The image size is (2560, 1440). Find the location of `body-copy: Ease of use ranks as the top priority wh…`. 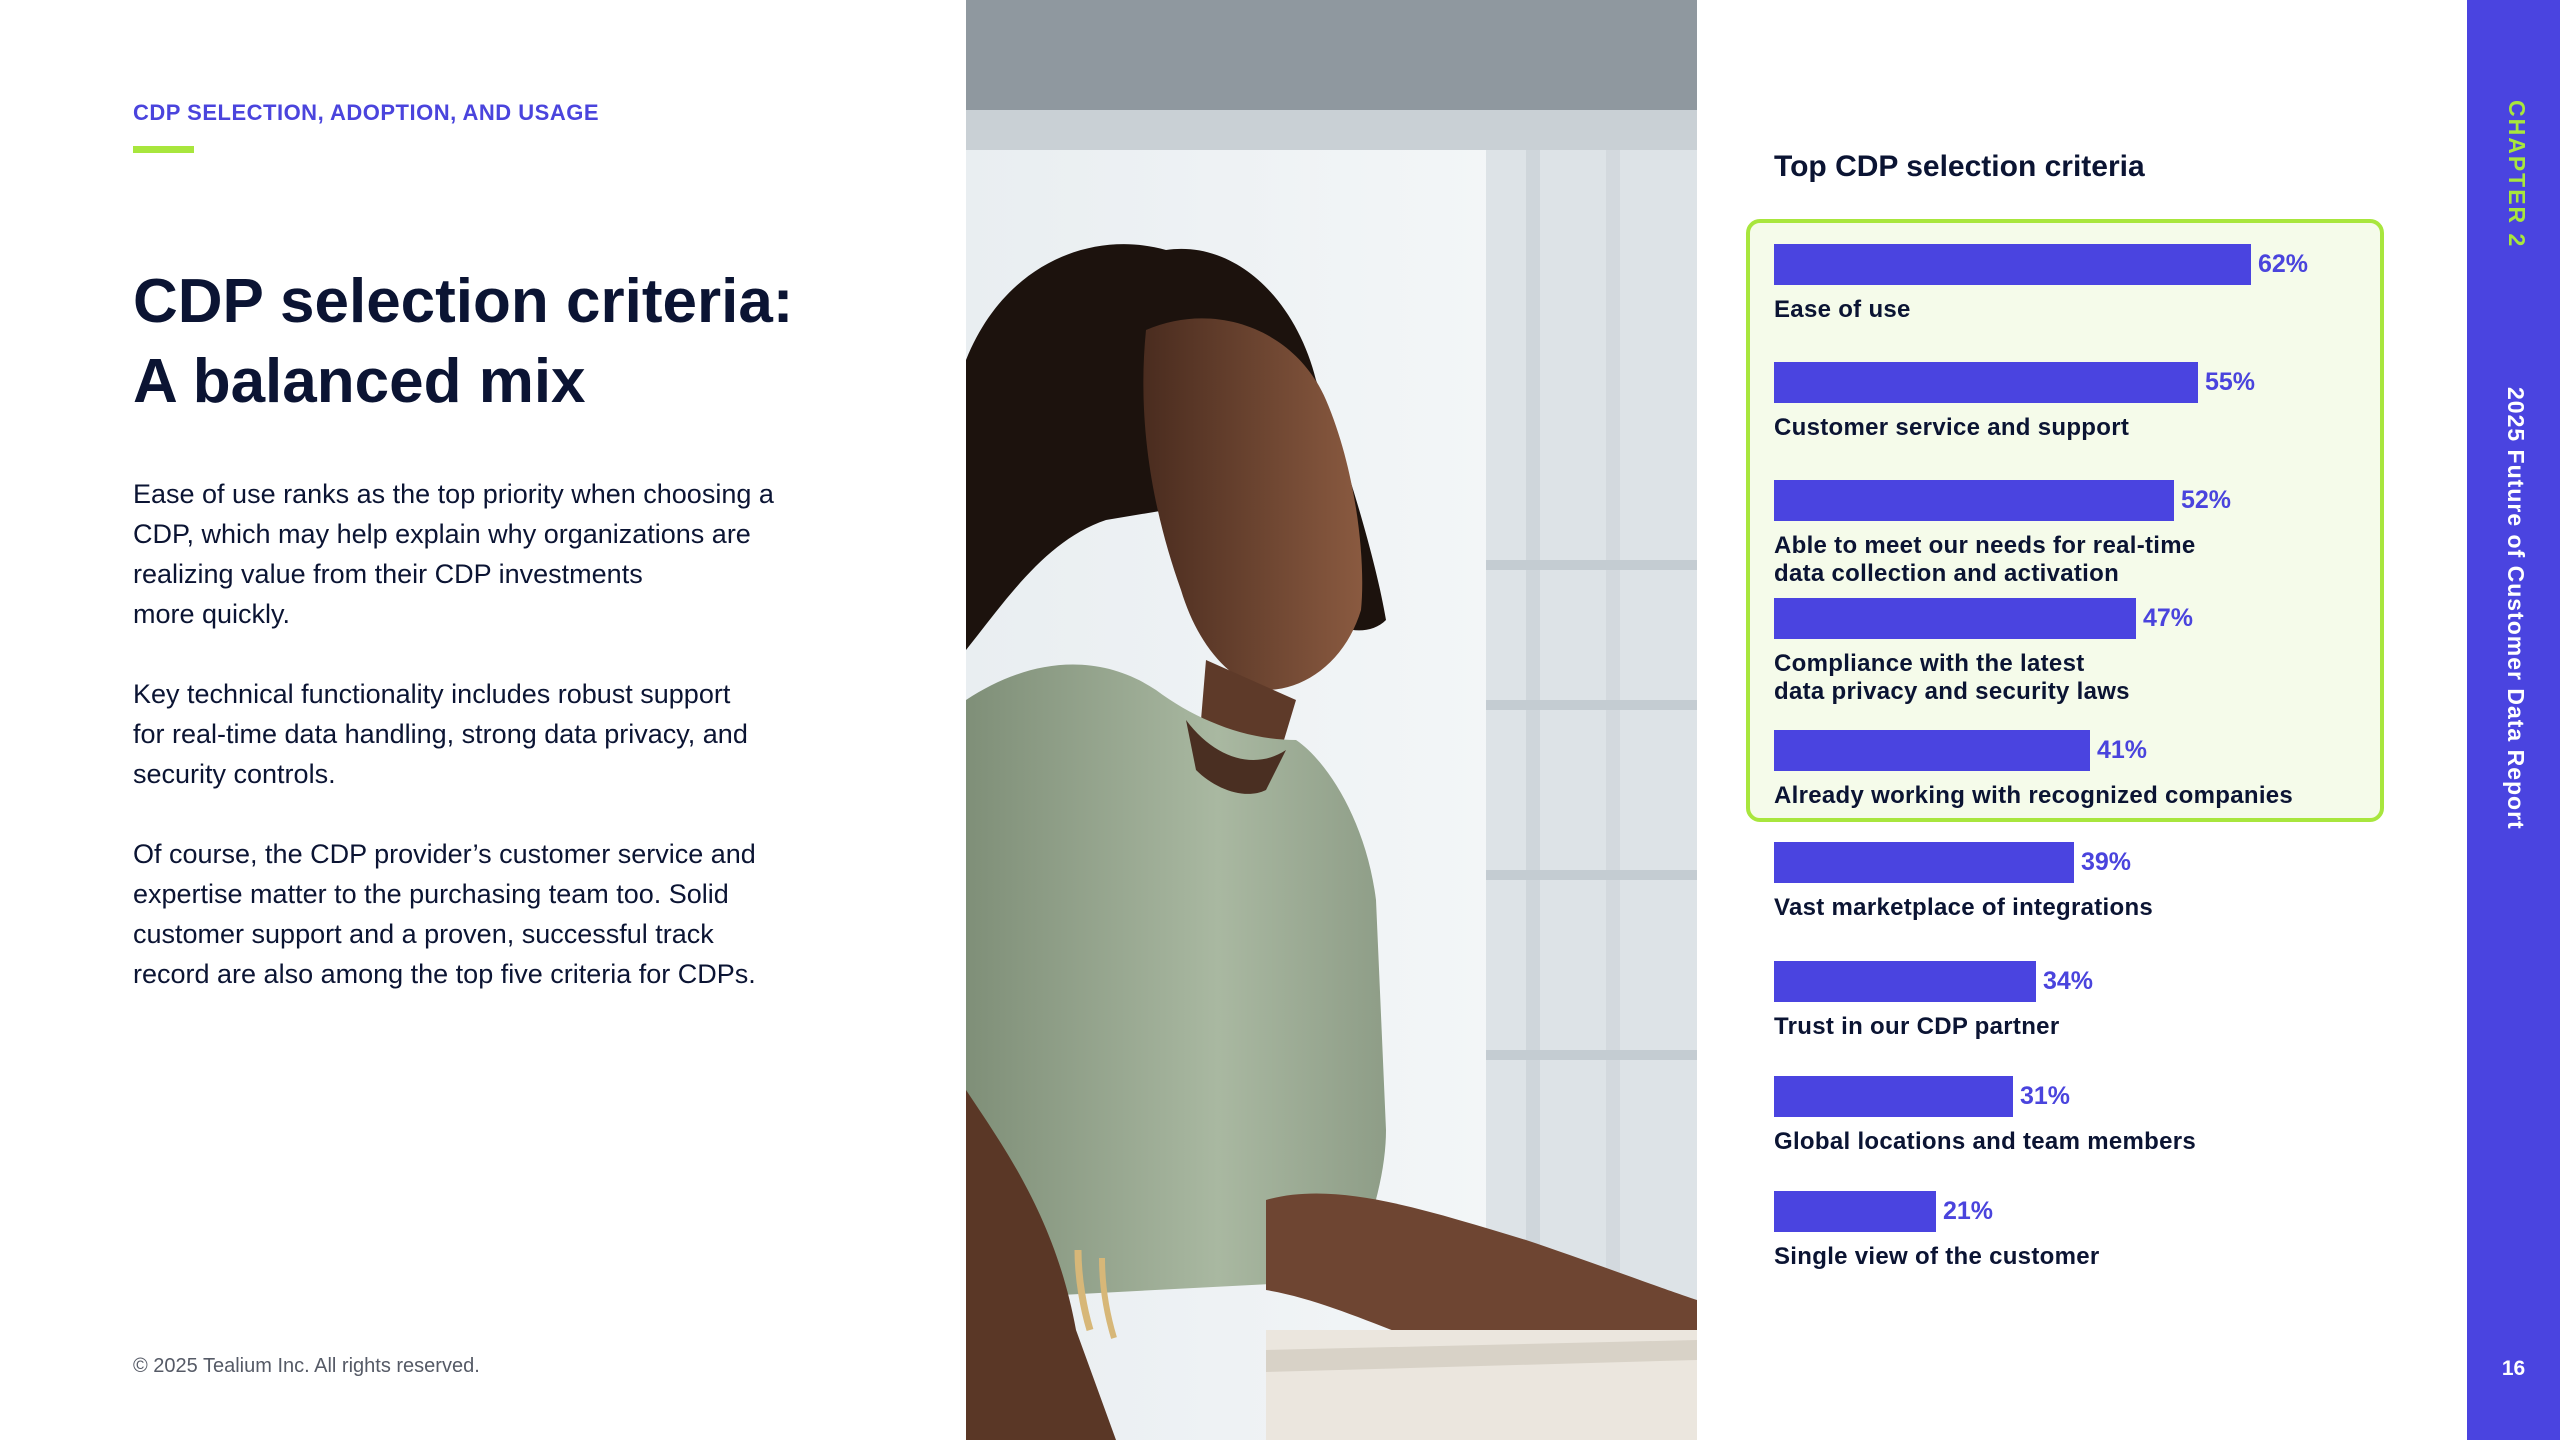

body-copy: Ease of use ranks as the top priority wh… is located at coordinates (493, 754).